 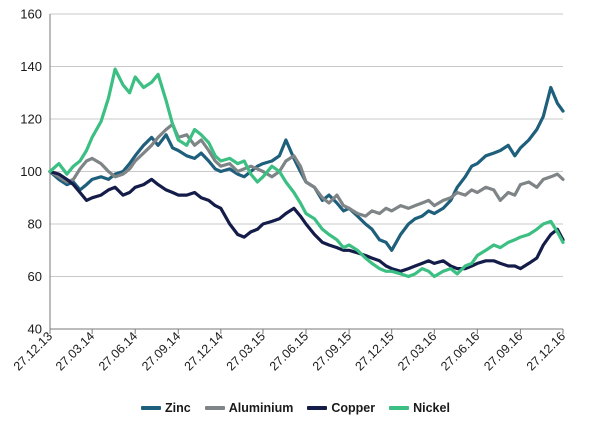 What do you see at coordinates (161, 351) in the screenshot?
I see `x-tick-label: 27.09.14` at bounding box center [161, 351].